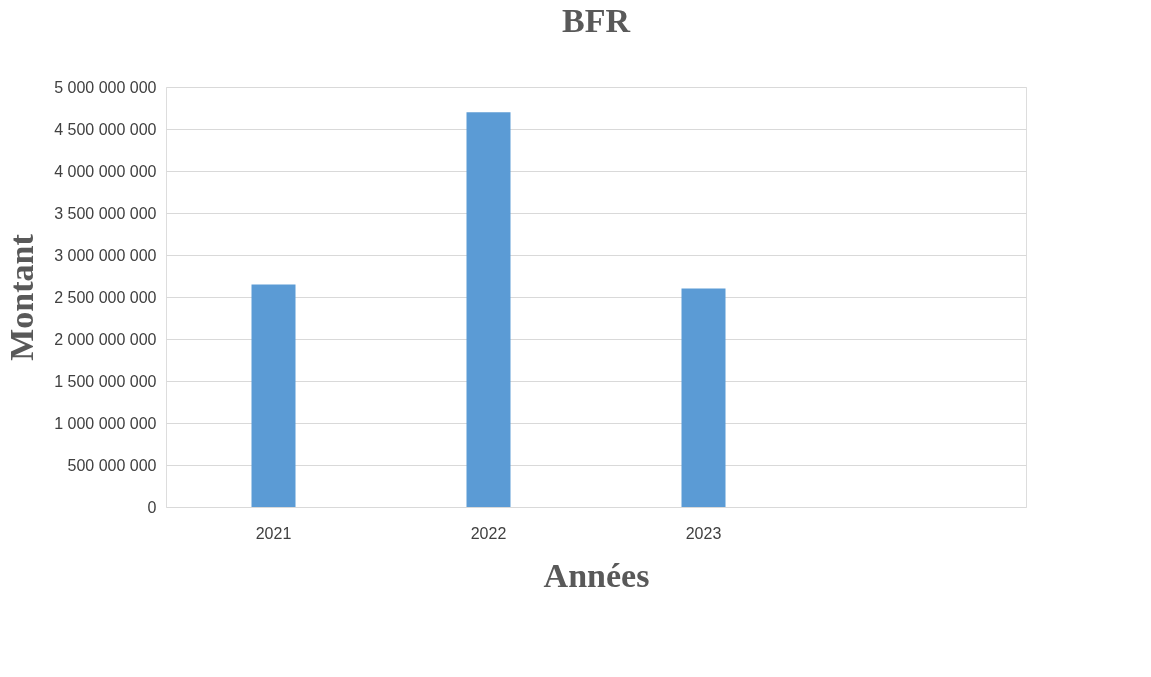 The image size is (1151, 677). Describe the element at coordinates (105, 255) in the screenshot. I see `y-tick-label: 3 000 000 000` at that location.